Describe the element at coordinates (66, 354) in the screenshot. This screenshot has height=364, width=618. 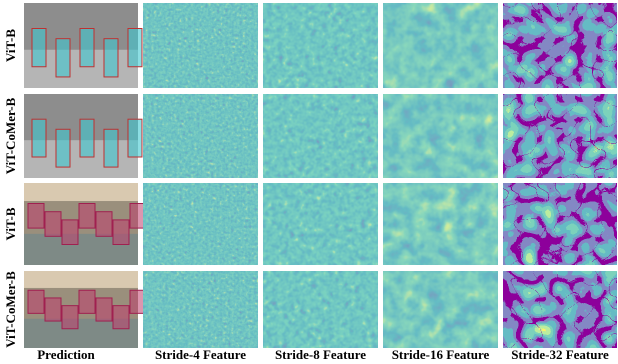
I see `column-label: Prediction` at that location.